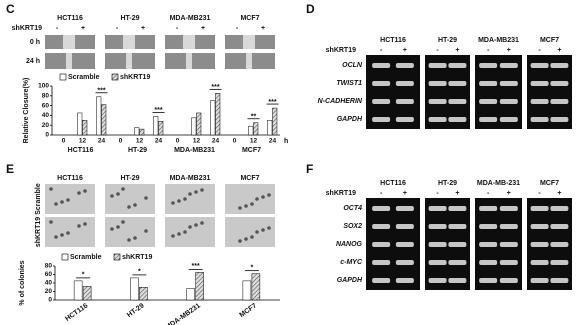  I want to click on marker-label: OCT4, so click(352, 208).